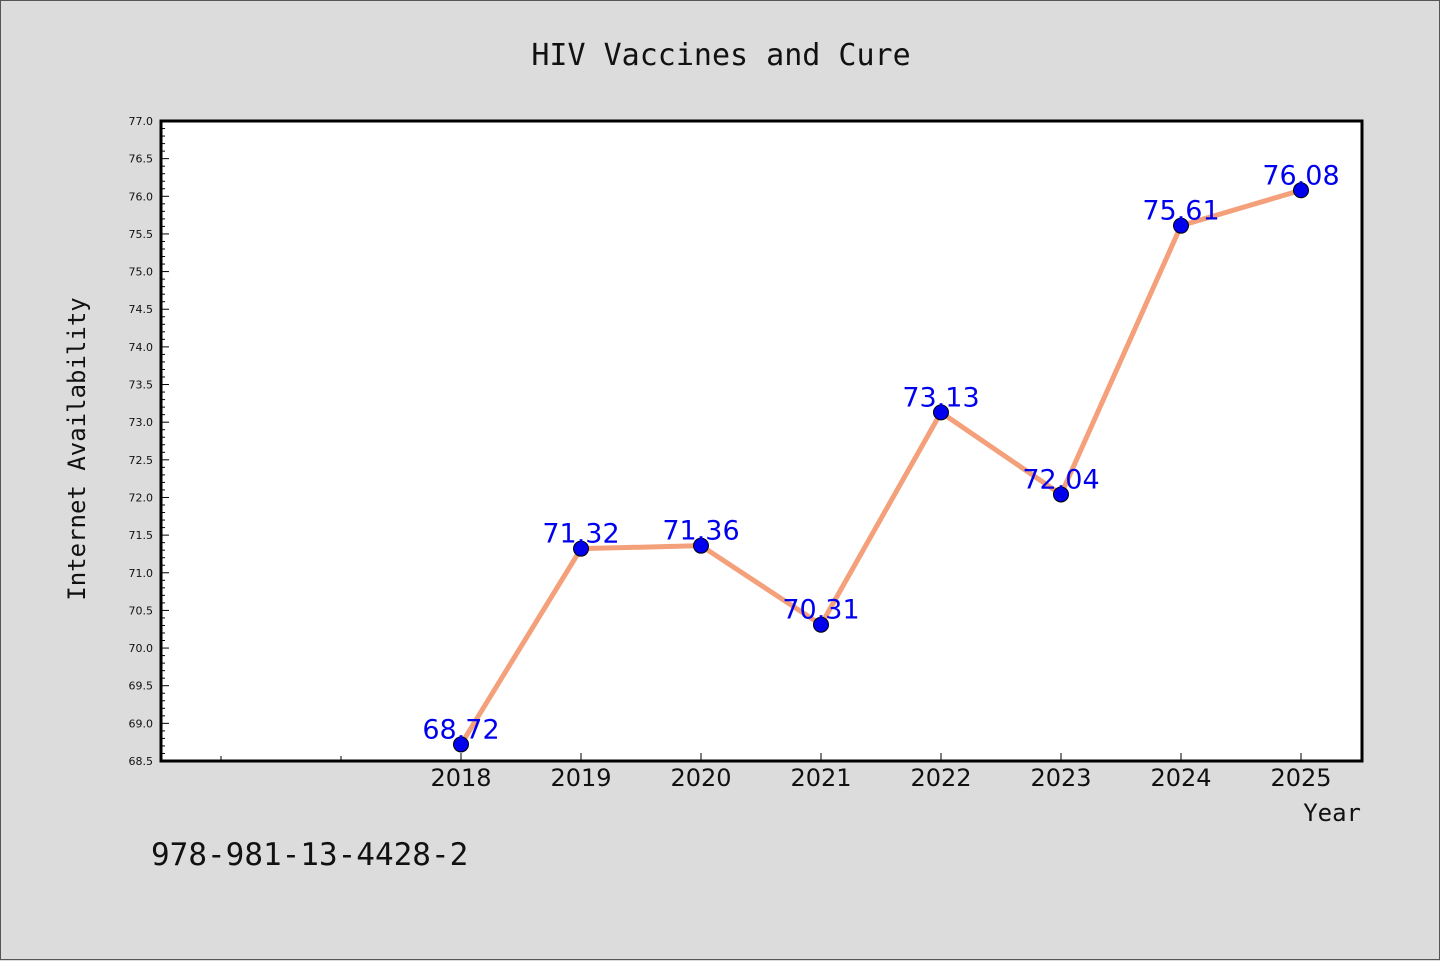 Image resolution: width=1440 pixels, height=961 pixels. Describe the element at coordinates (141, 422) in the screenshot. I see `y-tick-label: 73.0` at that location.